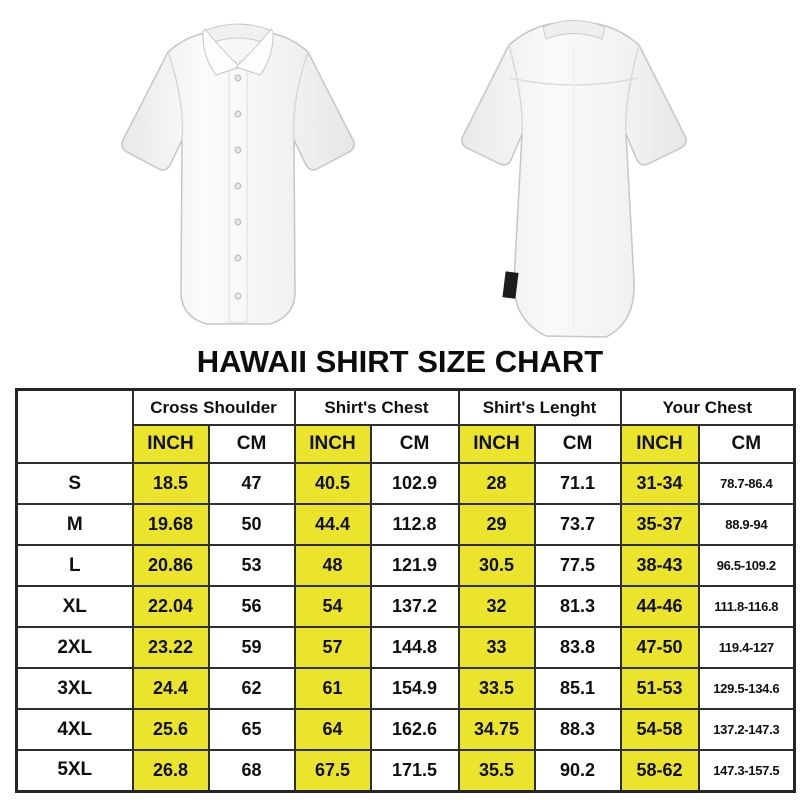 The width and height of the screenshot is (800, 800). I want to click on measurement-cell: 47-50, so click(659, 647).